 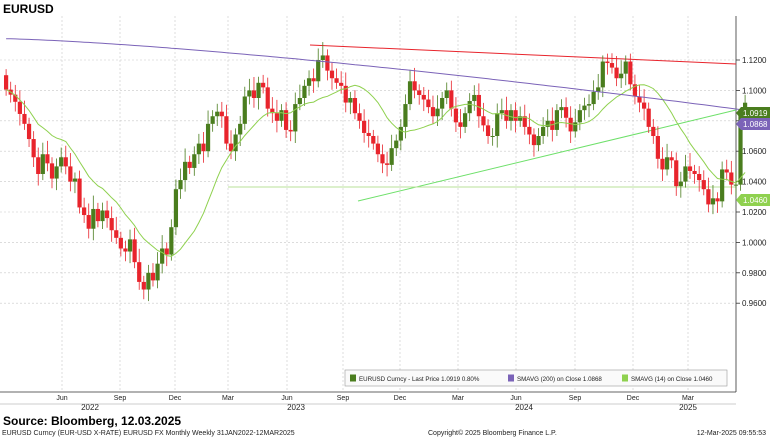 What do you see at coordinates (754, 212) in the screenshot?
I see `y-tick-label: 1.0200` at bounding box center [754, 212].